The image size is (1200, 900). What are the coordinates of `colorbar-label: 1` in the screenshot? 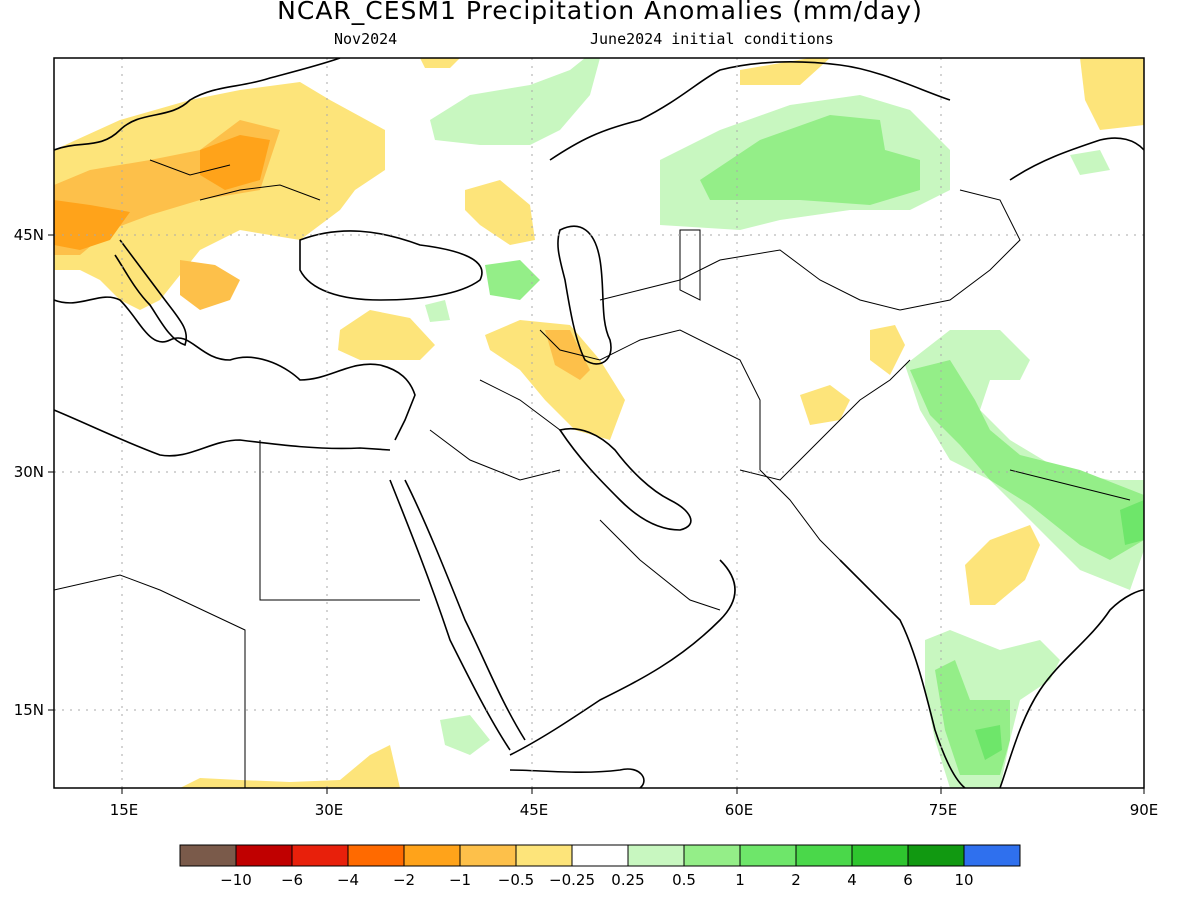 It's located at (740, 880).